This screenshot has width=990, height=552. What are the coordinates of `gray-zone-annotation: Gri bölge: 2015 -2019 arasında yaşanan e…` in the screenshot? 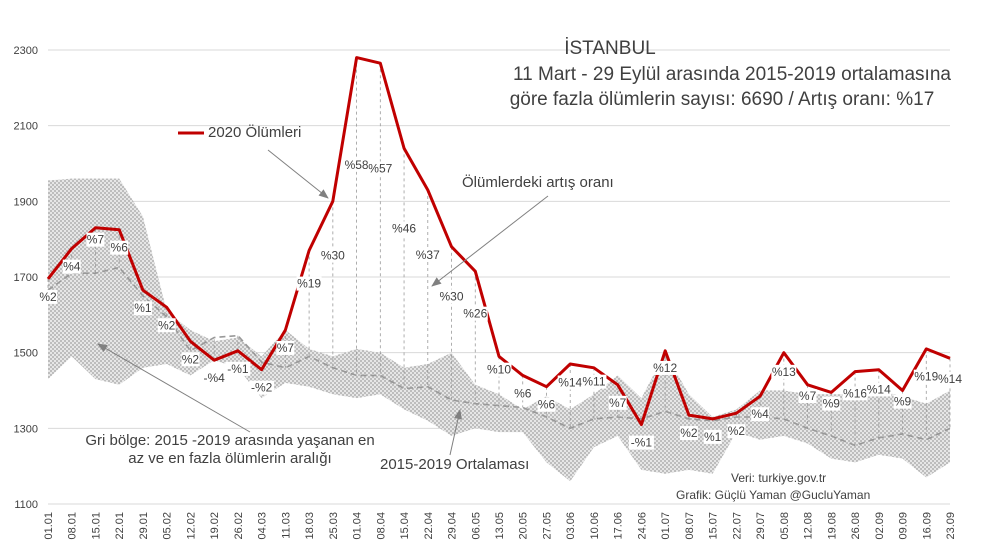 It's located at (230, 450).